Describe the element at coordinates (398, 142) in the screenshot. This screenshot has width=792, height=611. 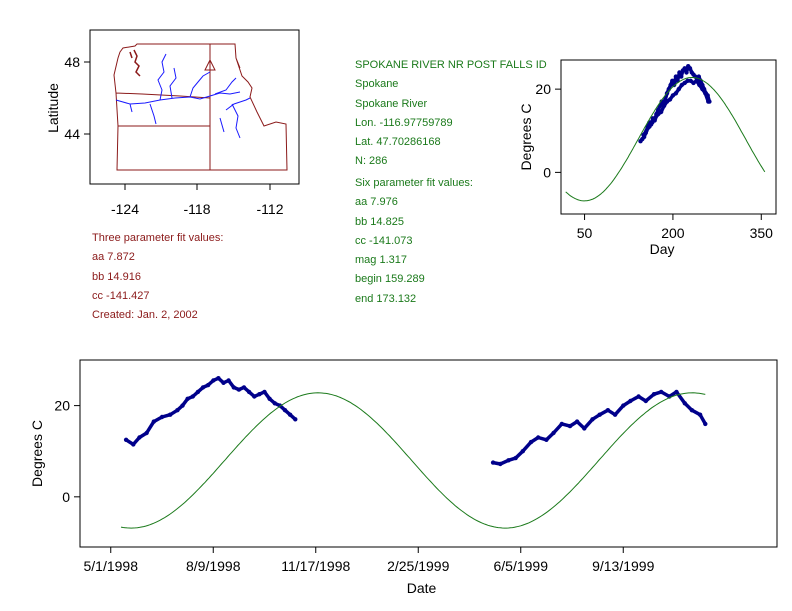
I see `station-lat: Lat. 47.70286168` at that location.